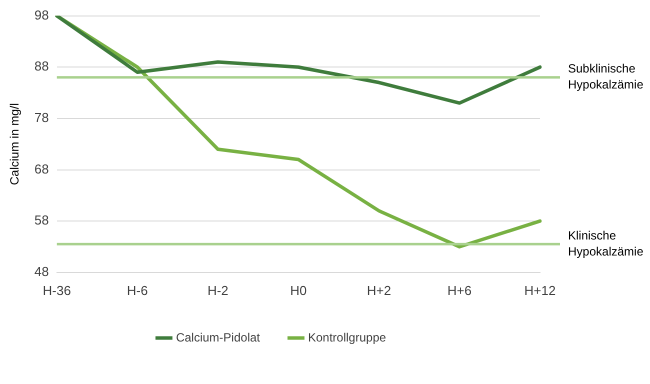 This screenshot has width=650, height=384. What do you see at coordinates (41, 14) in the screenshot?
I see `y-tick-label: 98` at bounding box center [41, 14].